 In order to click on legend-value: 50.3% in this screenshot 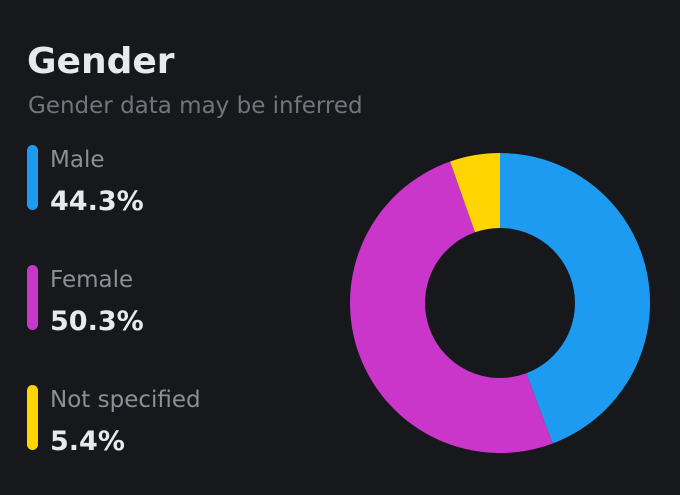, I will do `click(97, 321)`.